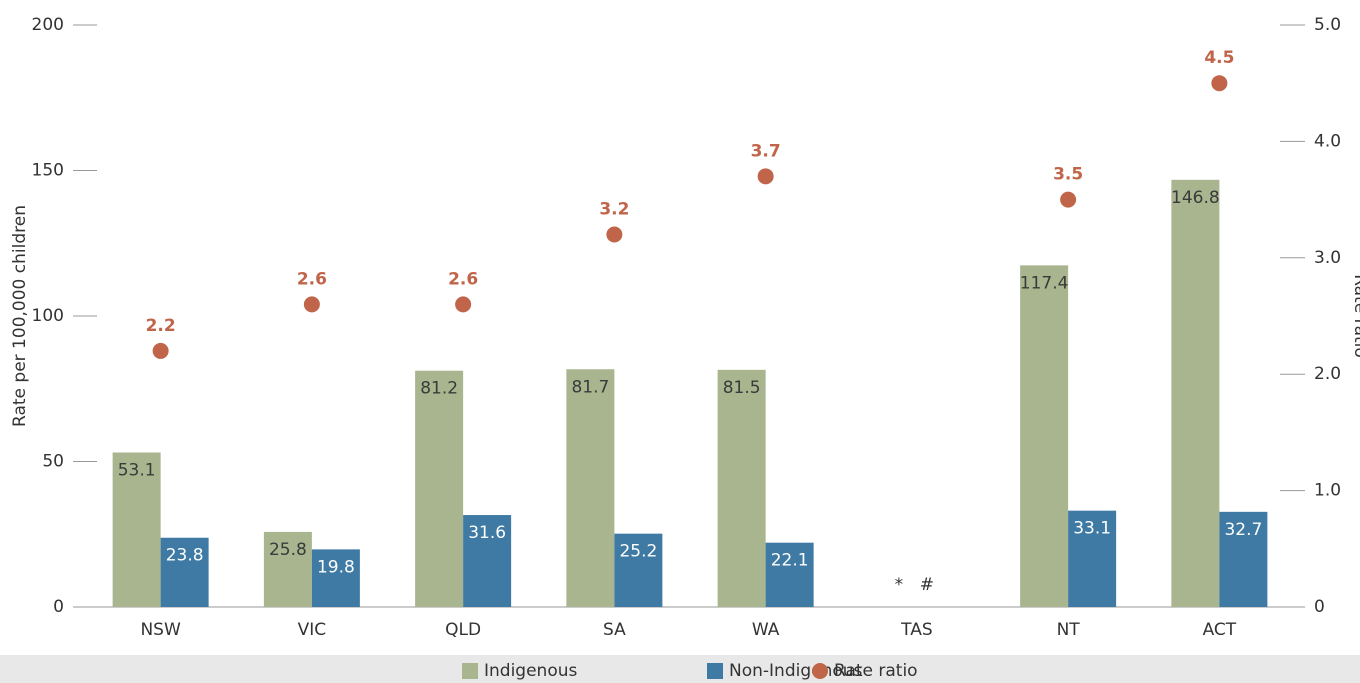  Describe the element at coordinates (531, 671) in the screenshot. I see `legend-label: Indigenous` at that location.